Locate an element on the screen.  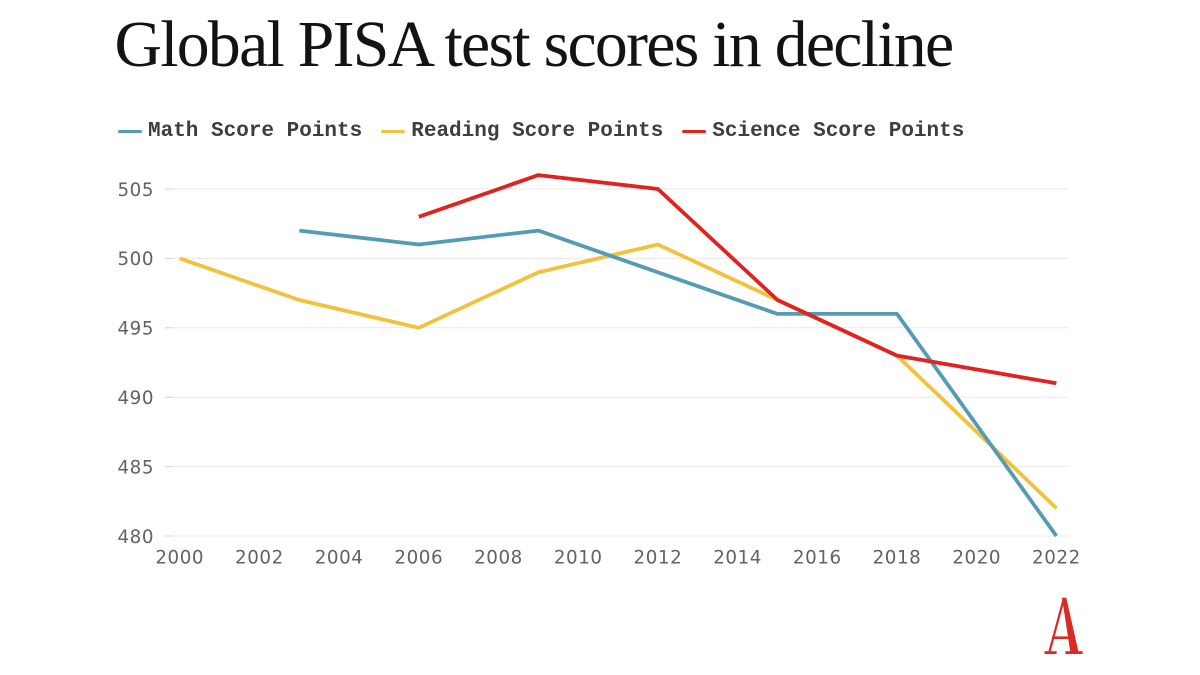
x-tick-label-2014: 2014 is located at coordinates (737, 558).